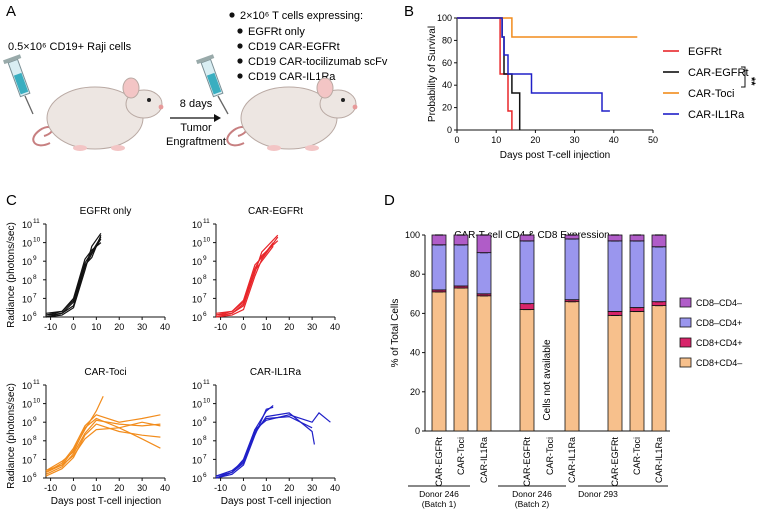 This screenshot has height=510, width=763. Describe the element at coordinates (11, 200) in the screenshot. I see `panel-c-label: C` at that location.